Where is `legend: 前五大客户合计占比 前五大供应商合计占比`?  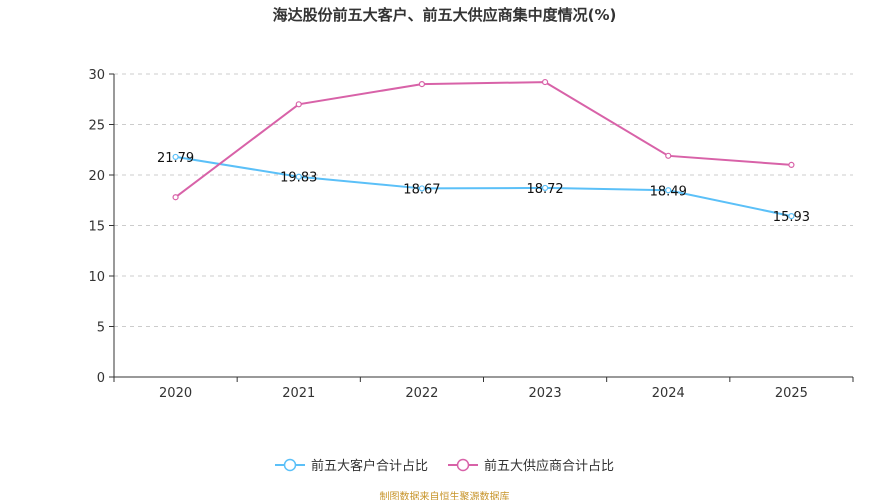
legend: 前五大客户合计占比 前五大供应商合计占比 is located at coordinates (444, 464).